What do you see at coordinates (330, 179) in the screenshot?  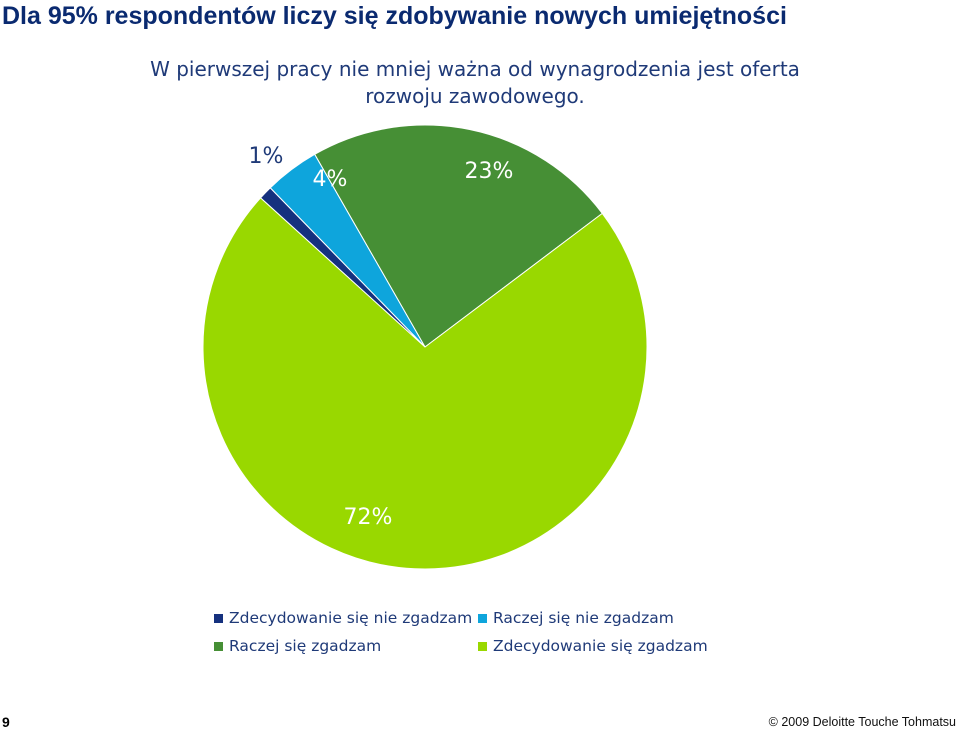 I see `data-label: 4%` at bounding box center [330, 179].